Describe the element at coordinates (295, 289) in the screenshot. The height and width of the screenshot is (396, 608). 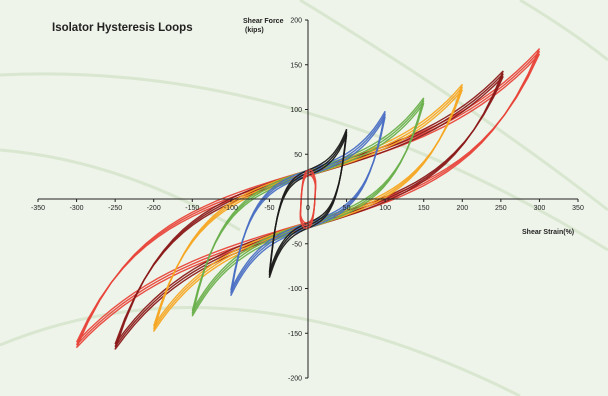
I see `y-tick-label: -100` at that location.